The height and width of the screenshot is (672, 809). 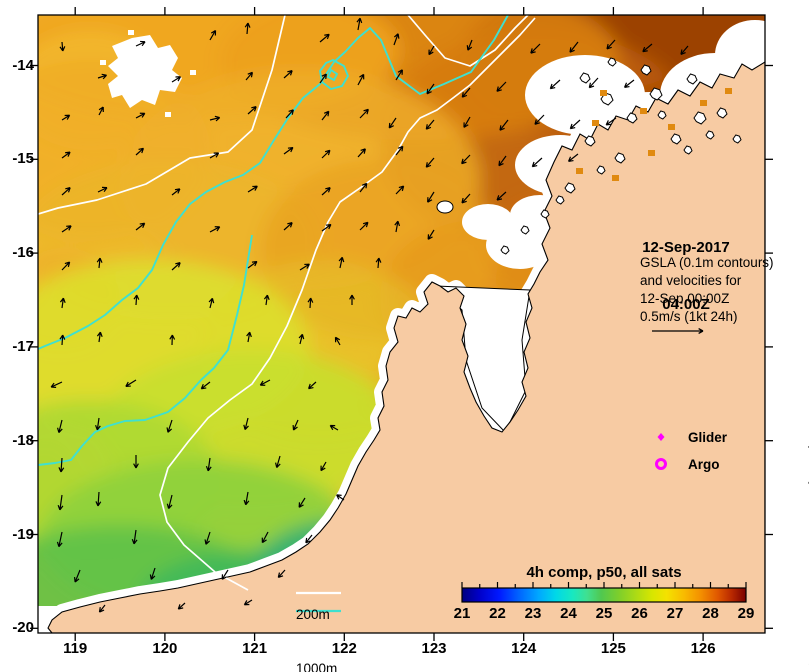 I want to click on x-tick-label: 123, so click(x=434, y=648).